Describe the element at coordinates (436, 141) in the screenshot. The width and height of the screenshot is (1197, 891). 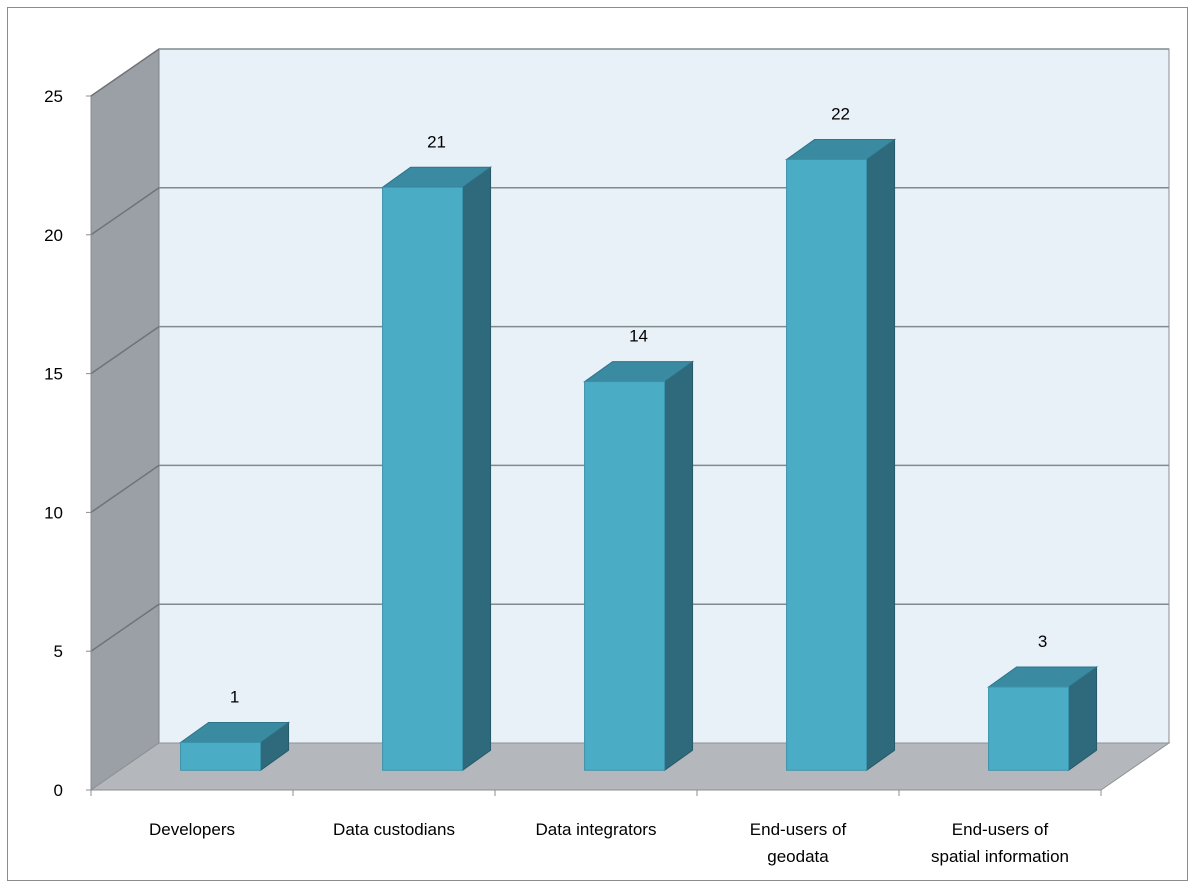
I see `data-label: 21` at that location.